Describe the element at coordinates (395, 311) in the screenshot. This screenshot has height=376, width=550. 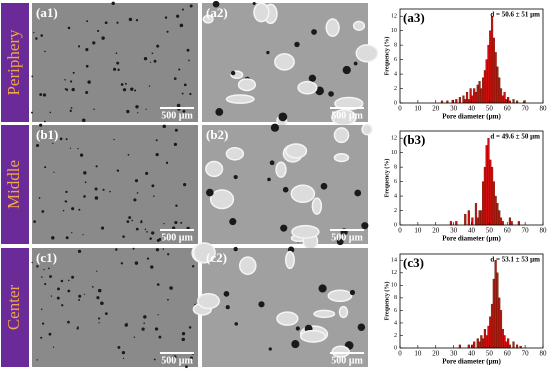
I see `y-tick-label: 6` at that location.